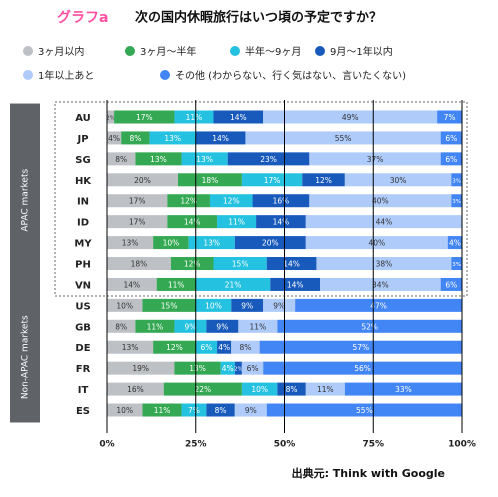 The height and width of the screenshot is (497, 498). I want to click on data-label: 22%, so click(203, 389).